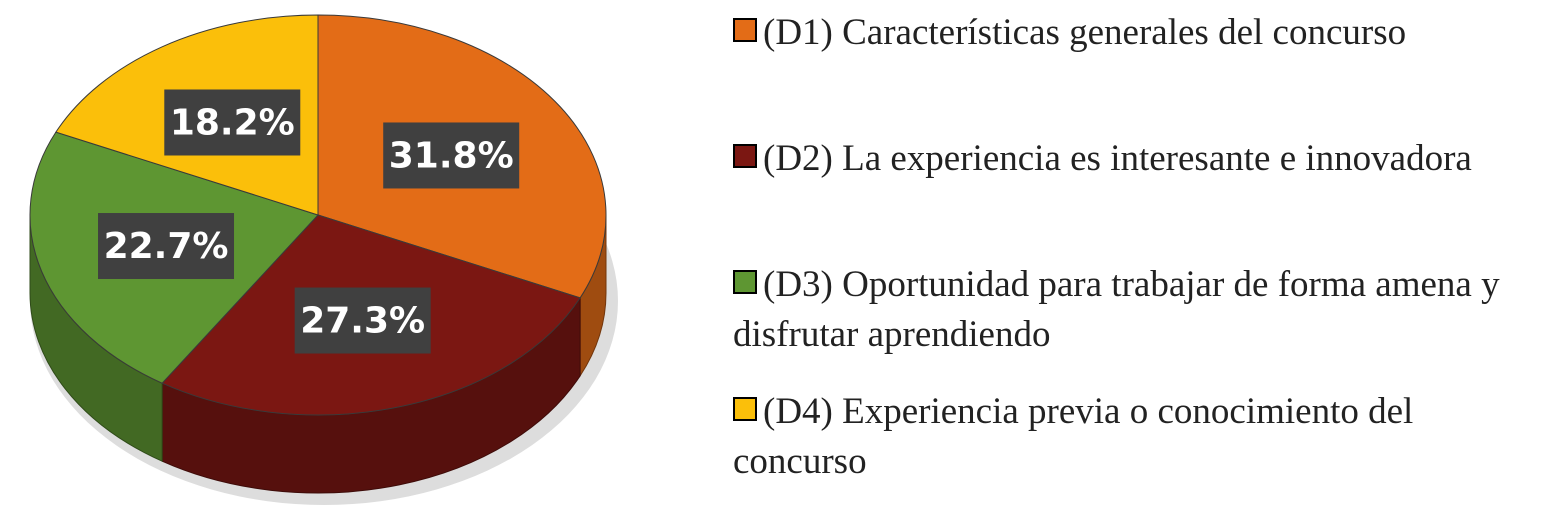 The image size is (1567, 511). I want to click on data-label-text: 31.8%, so click(451, 155).